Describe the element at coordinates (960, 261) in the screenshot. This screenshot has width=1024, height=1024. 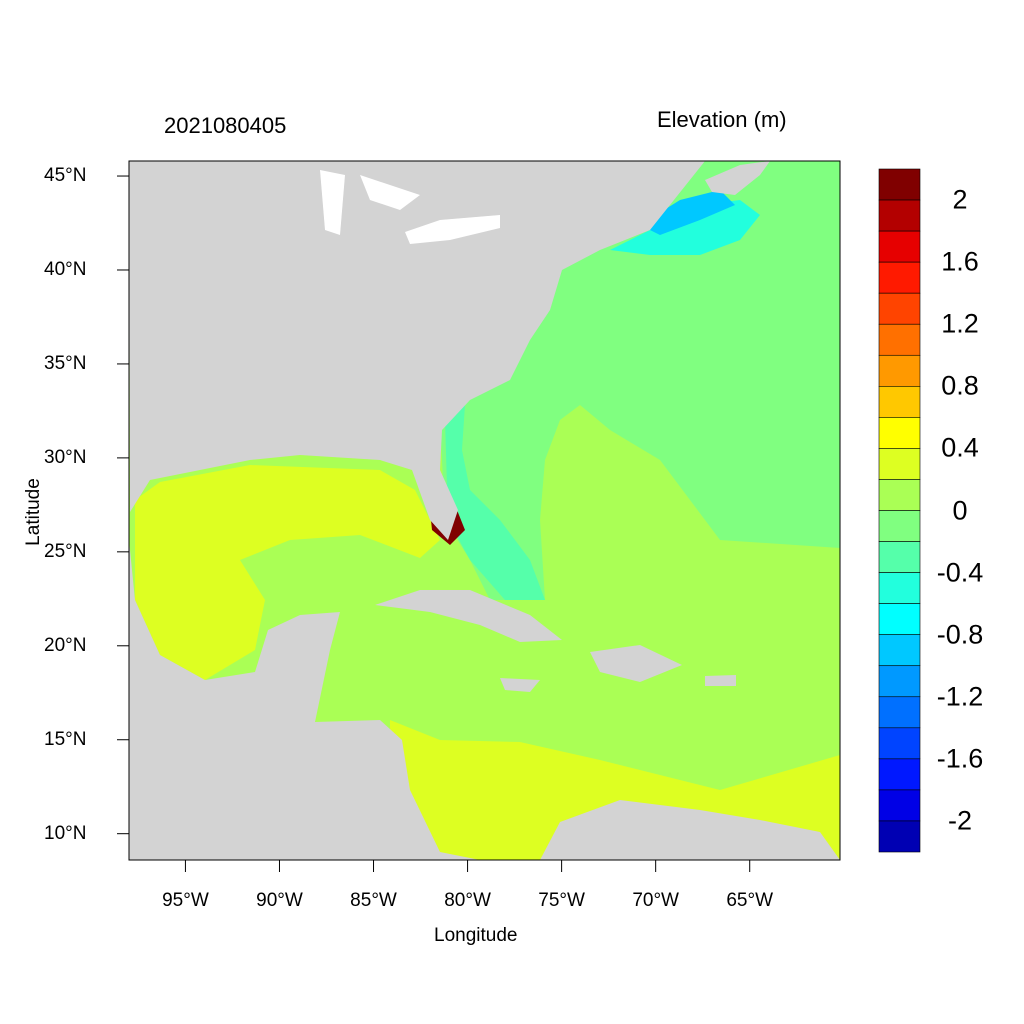
I see `colorbar-label: 1.6` at that location.